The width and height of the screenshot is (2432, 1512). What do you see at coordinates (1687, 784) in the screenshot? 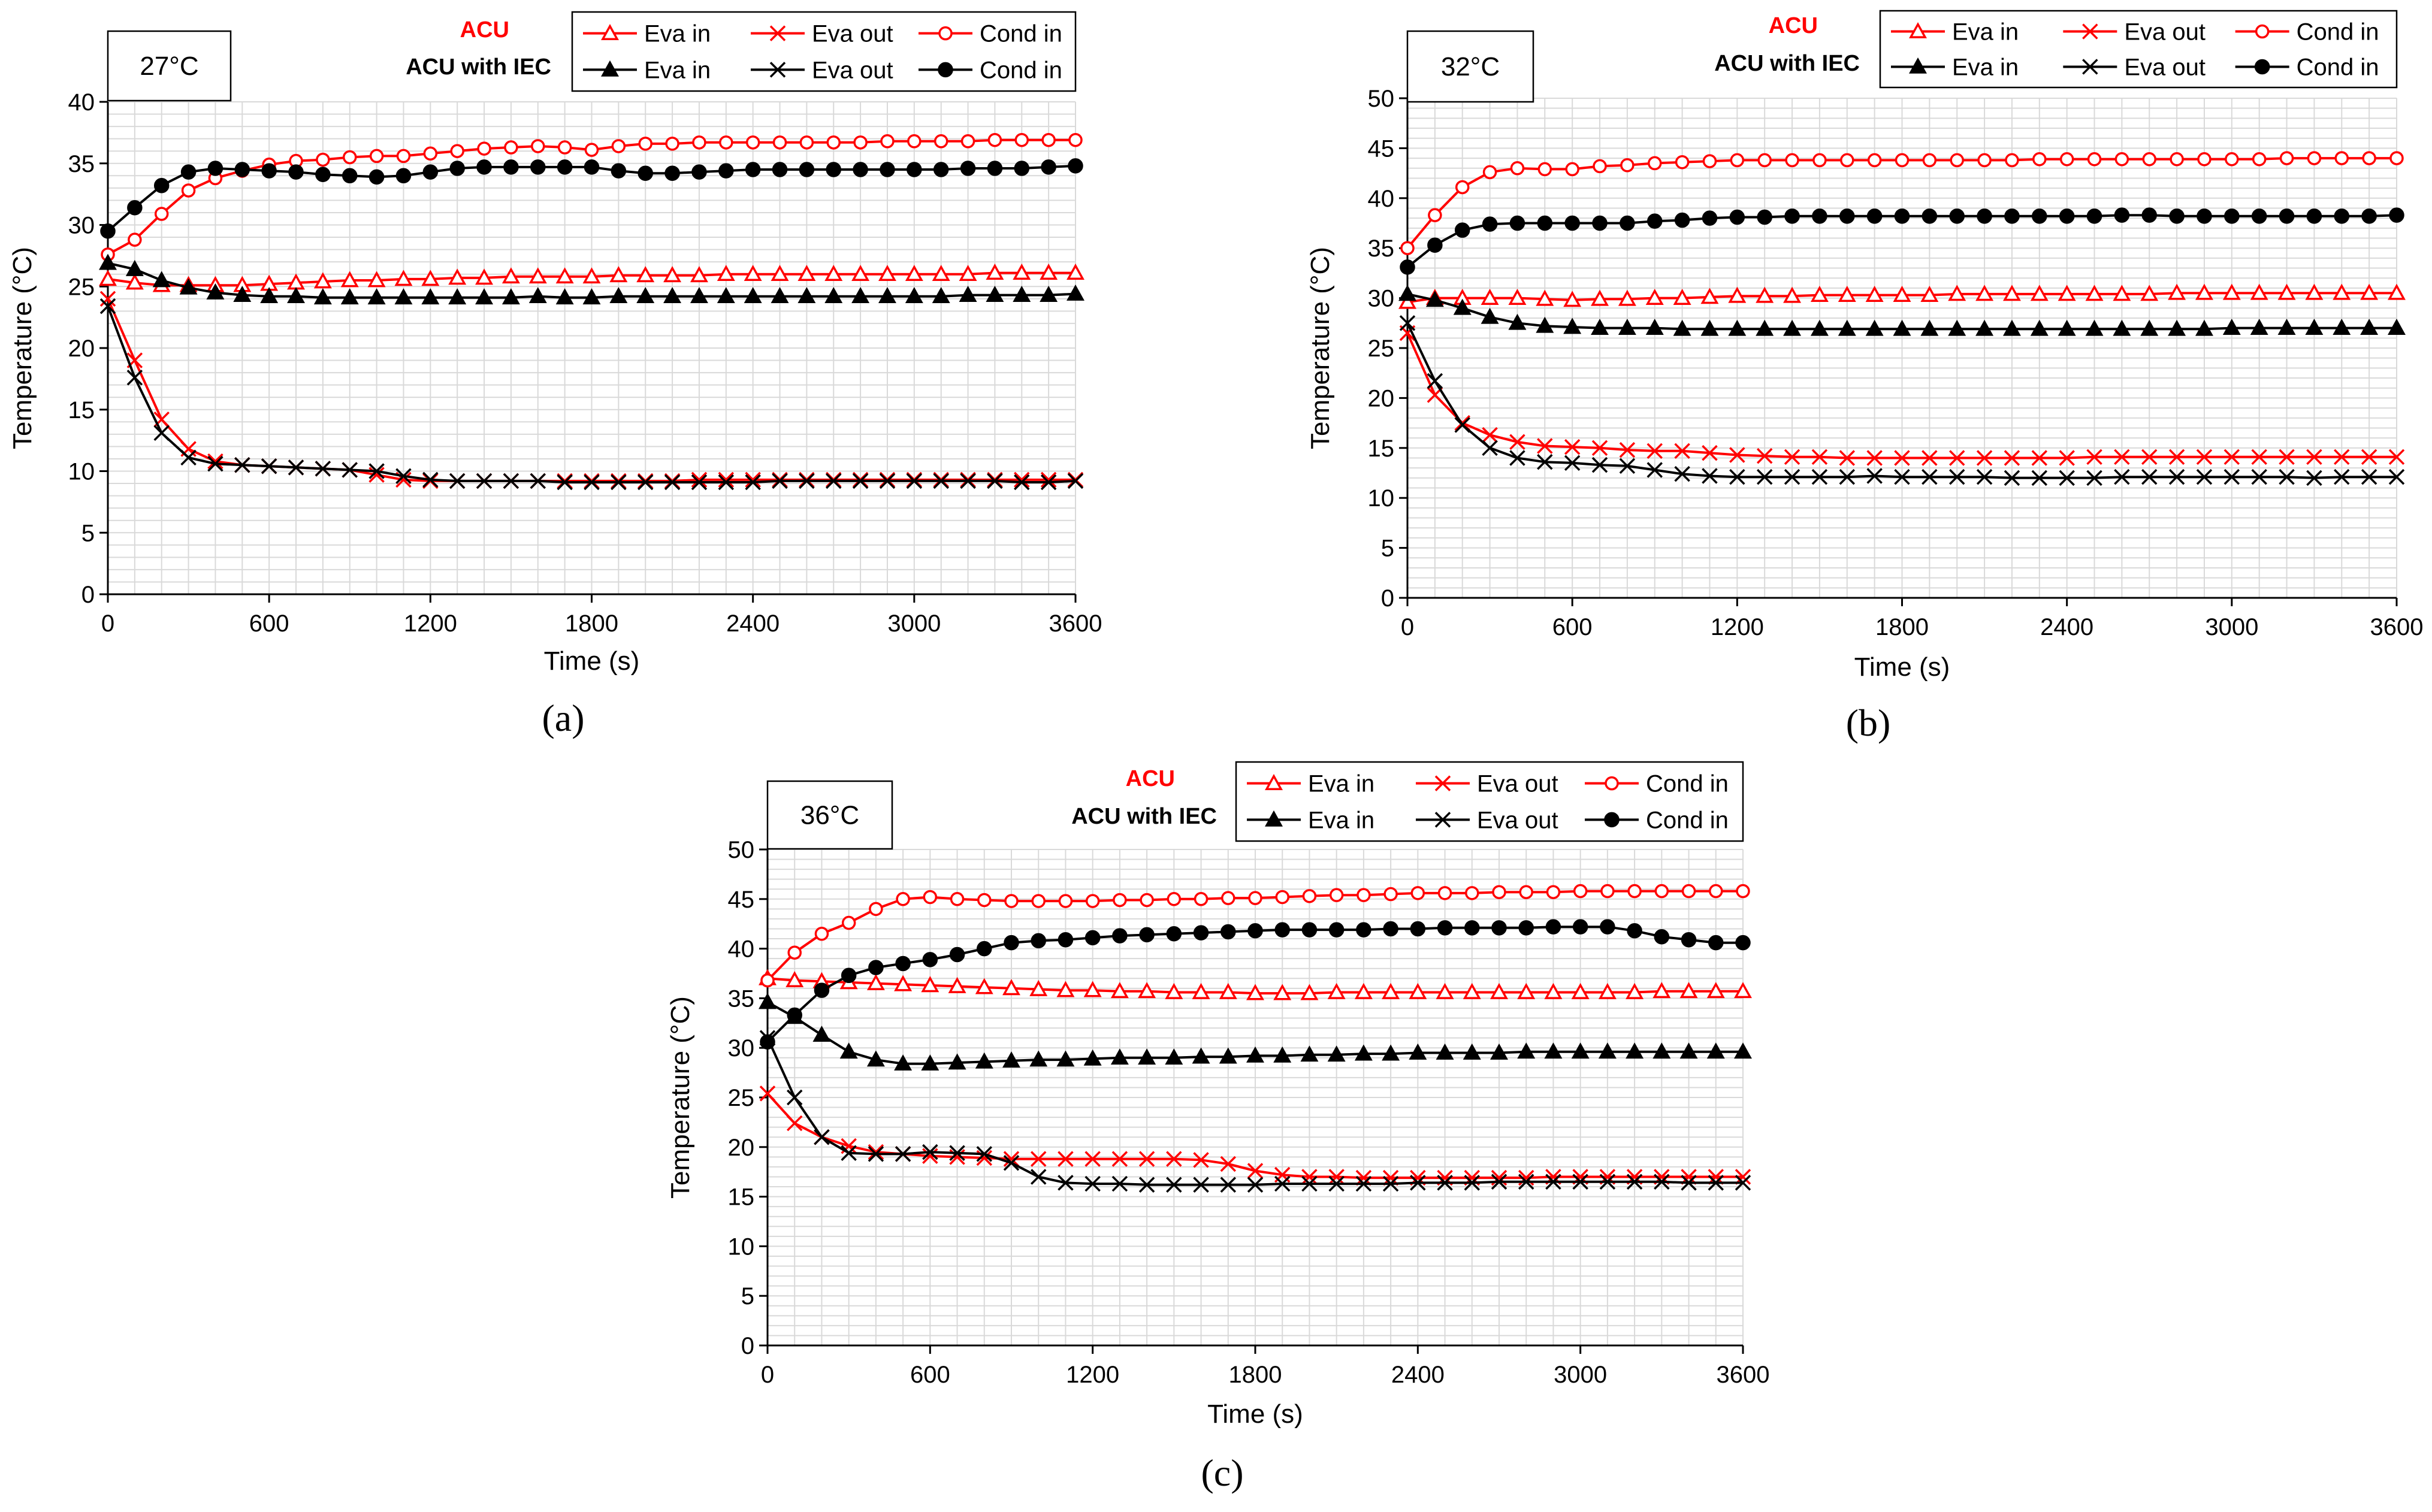
I see `legend-entry-label: Cond in` at bounding box center [1687, 784].